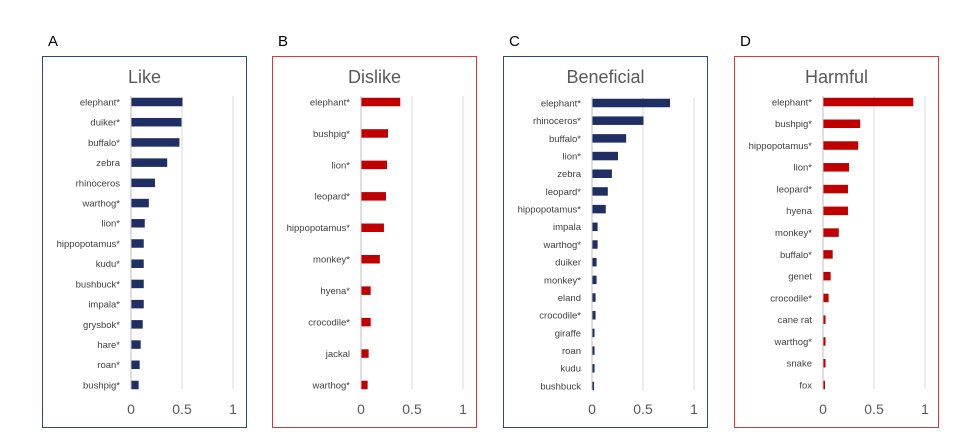 The width and height of the screenshot is (980, 440). Describe the element at coordinates (571, 351) in the screenshot. I see `category-label: roan` at that location.